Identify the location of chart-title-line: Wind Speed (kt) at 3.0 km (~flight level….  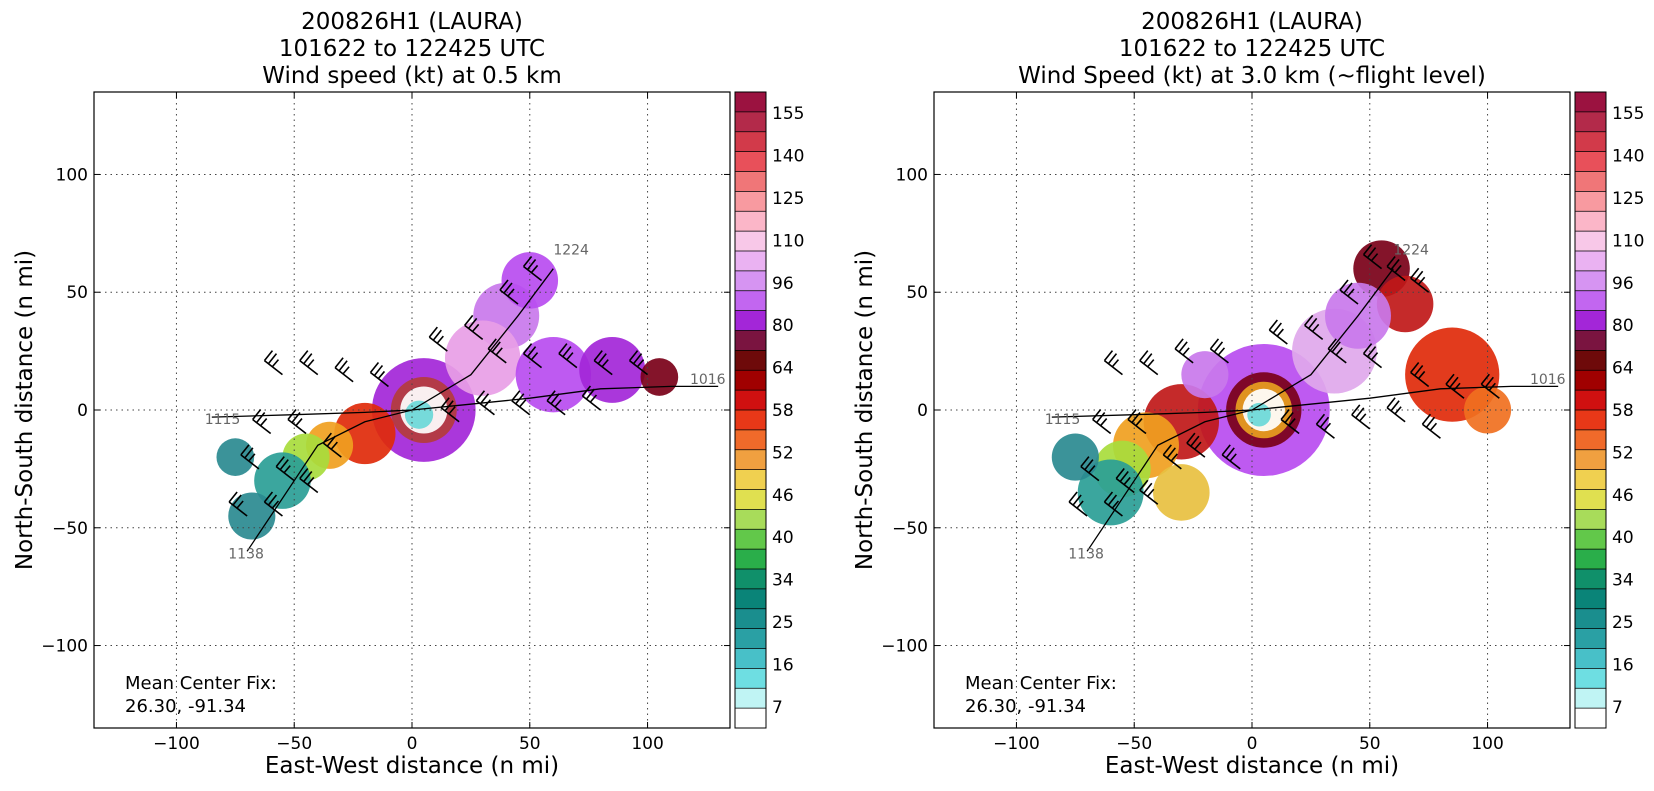
(1252, 76).